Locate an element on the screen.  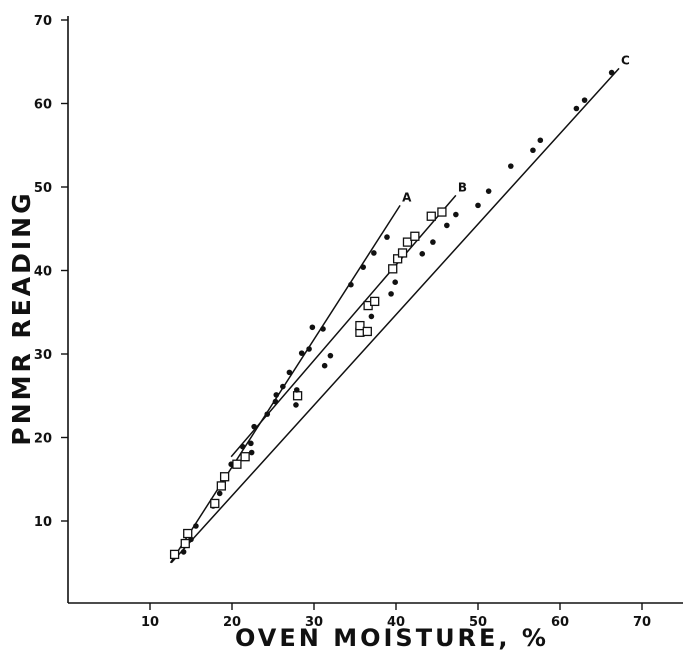
x-tick-label: 50 is located at coordinates (478, 622).